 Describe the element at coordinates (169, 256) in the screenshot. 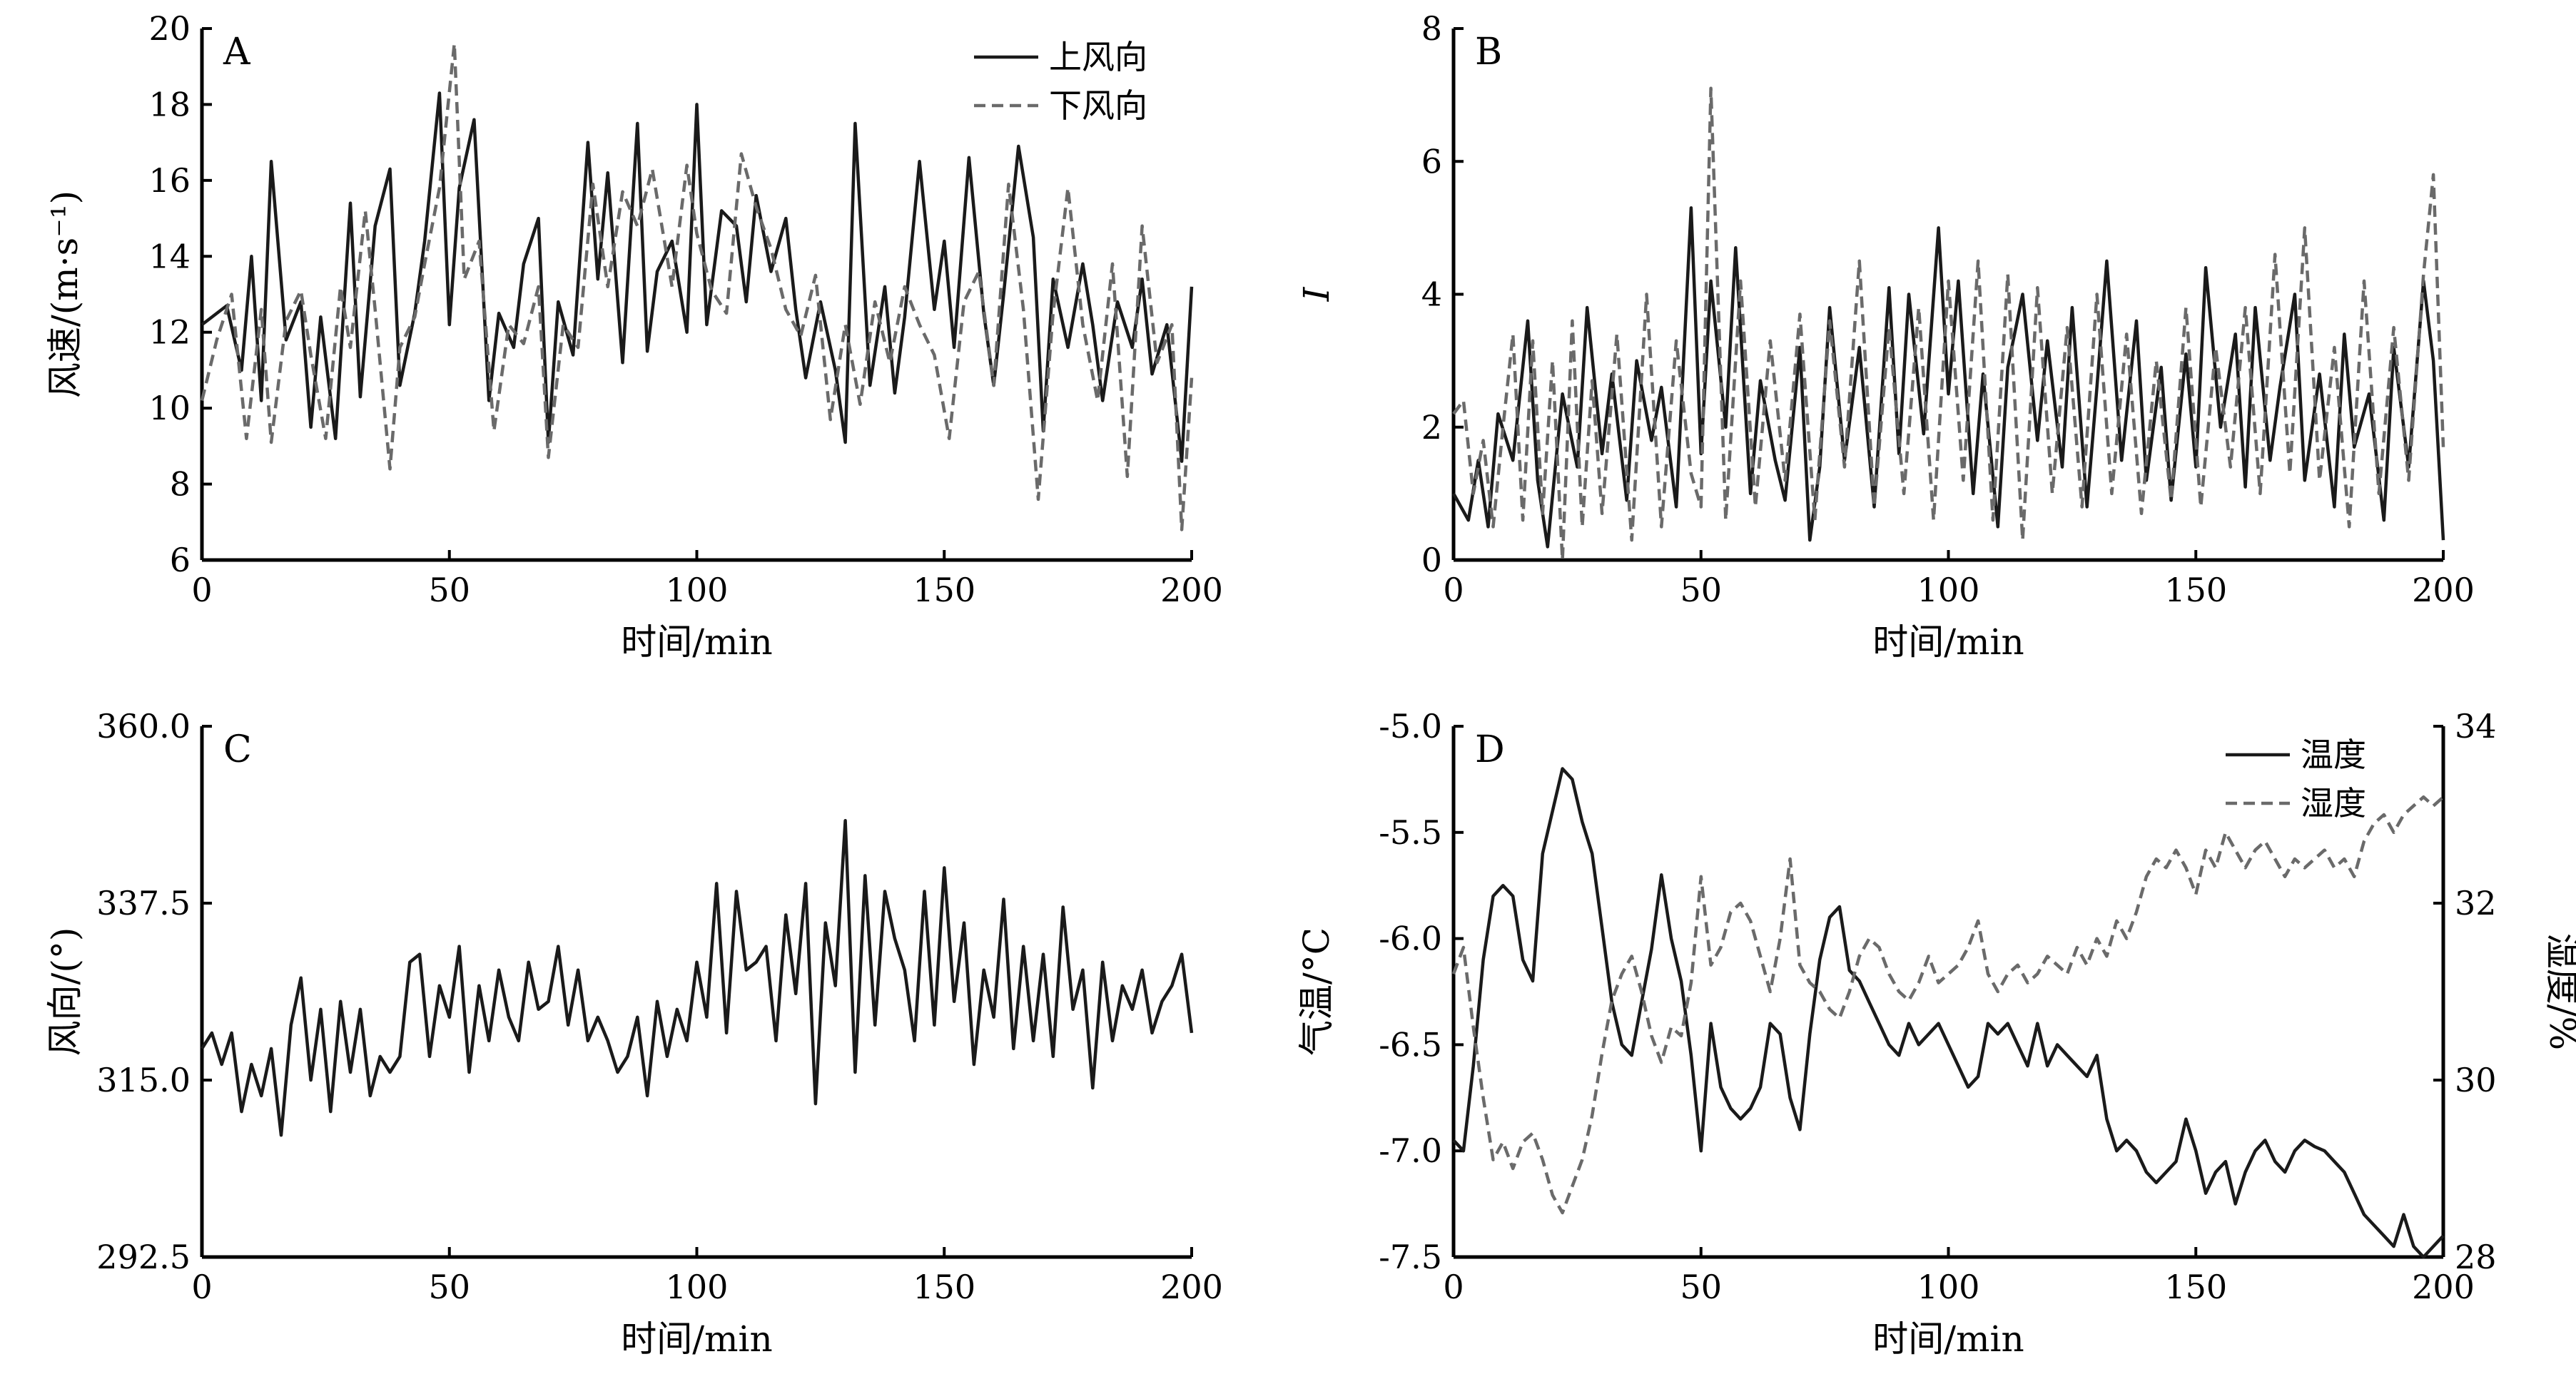

I see `panel-a-y-tick-label: 14` at that location.